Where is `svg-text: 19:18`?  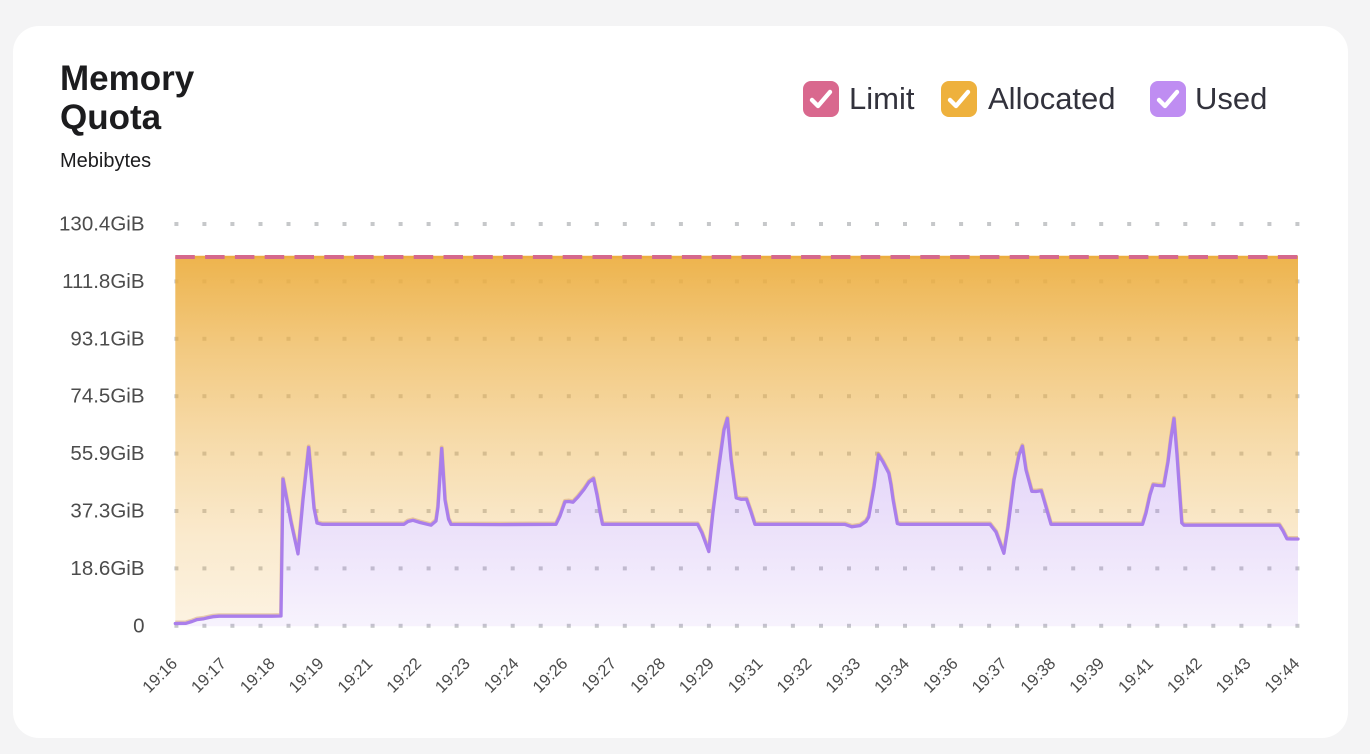 svg-text: 19:18 is located at coordinates (258, 676).